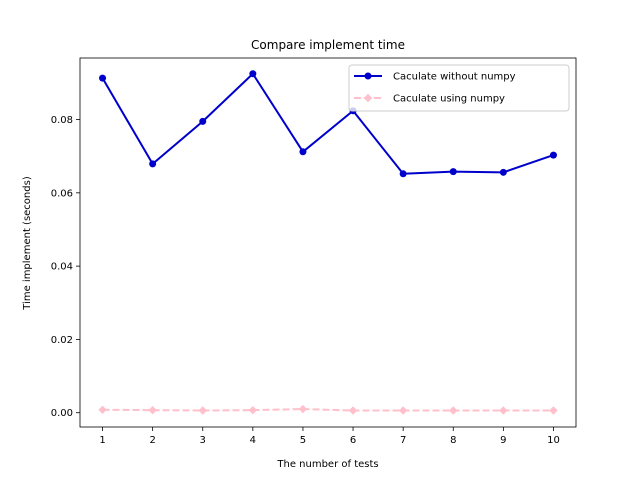 This screenshot has height=480, width=640. Describe the element at coordinates (27, 243) in the screenshot. I see `y-axis-label: Time implement (seconds)` at that location.